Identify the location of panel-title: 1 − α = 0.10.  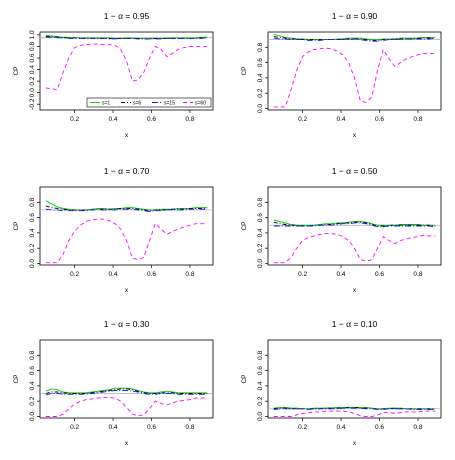
(355, 324).